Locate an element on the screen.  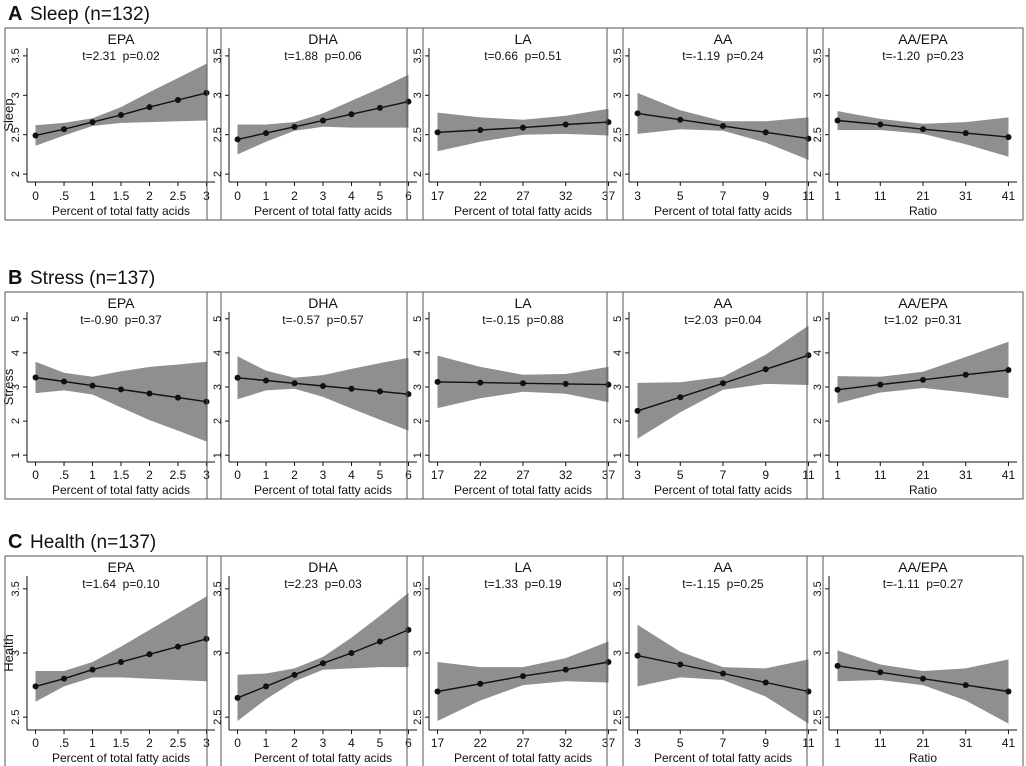
x-axis-label: Ratio is located at coordinates (923, 758).